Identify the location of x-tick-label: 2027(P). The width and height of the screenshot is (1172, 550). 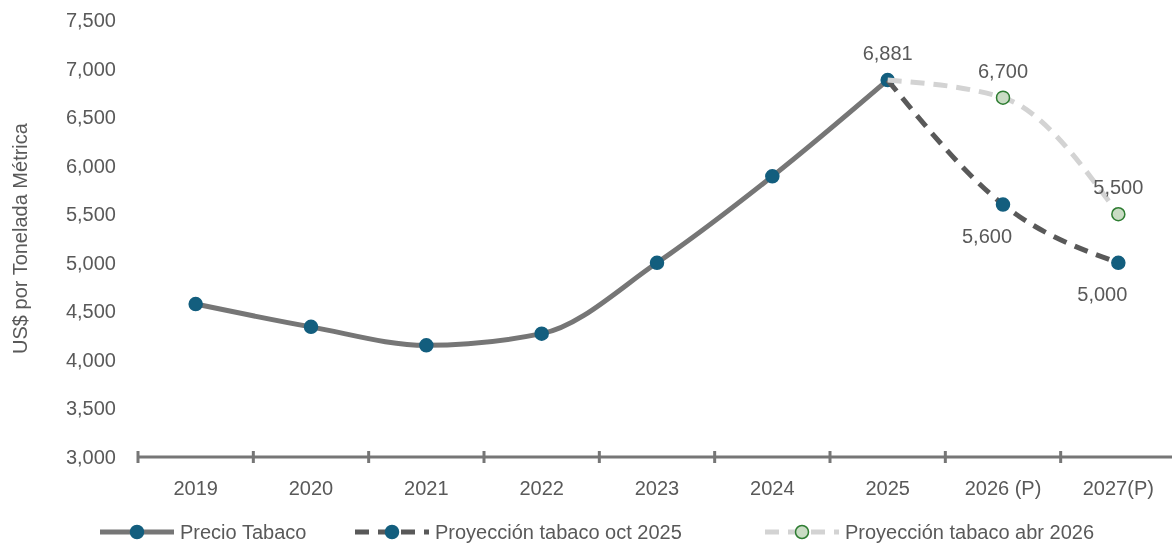
(1118, 488).